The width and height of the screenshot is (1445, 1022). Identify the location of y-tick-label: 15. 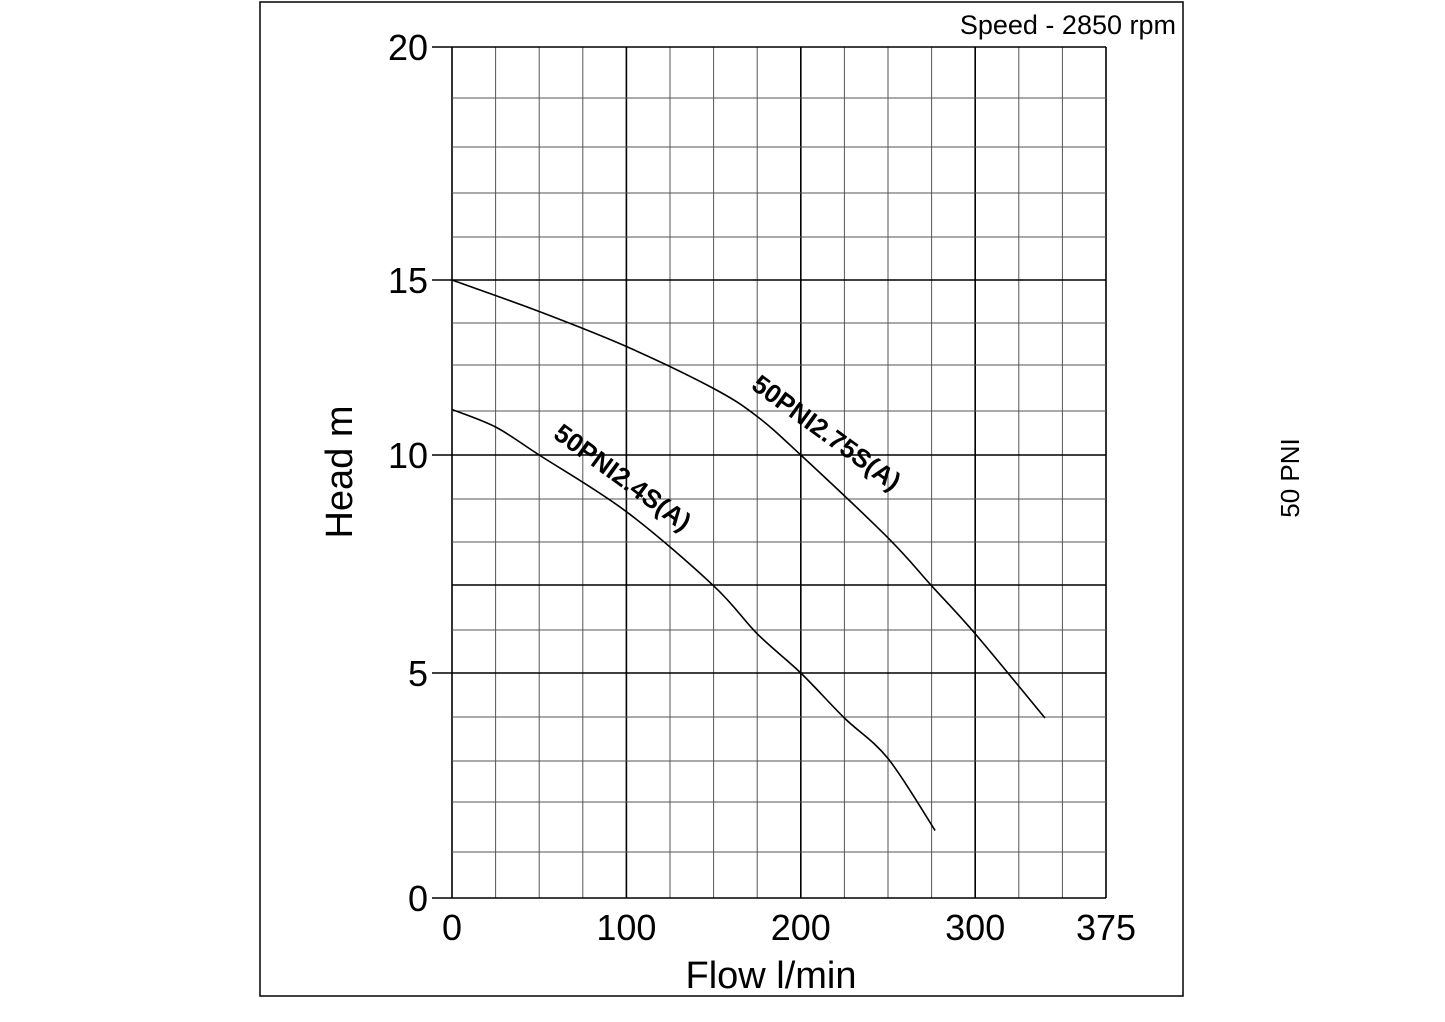
(408, 280).